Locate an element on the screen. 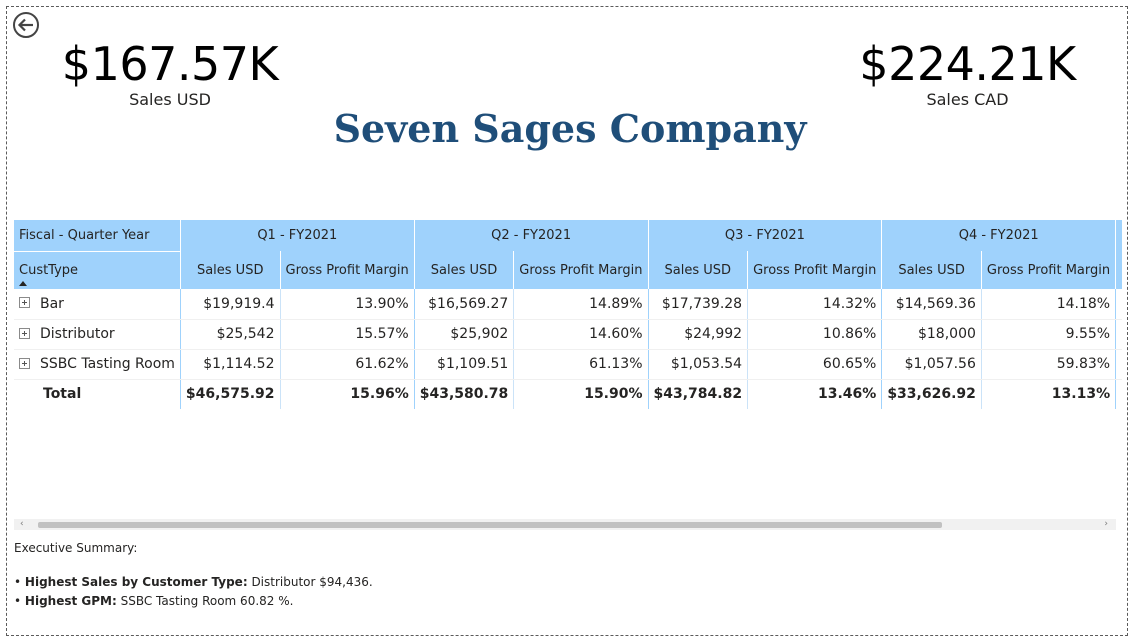  cell: 59.83% is located at coordinates (1049, 364).